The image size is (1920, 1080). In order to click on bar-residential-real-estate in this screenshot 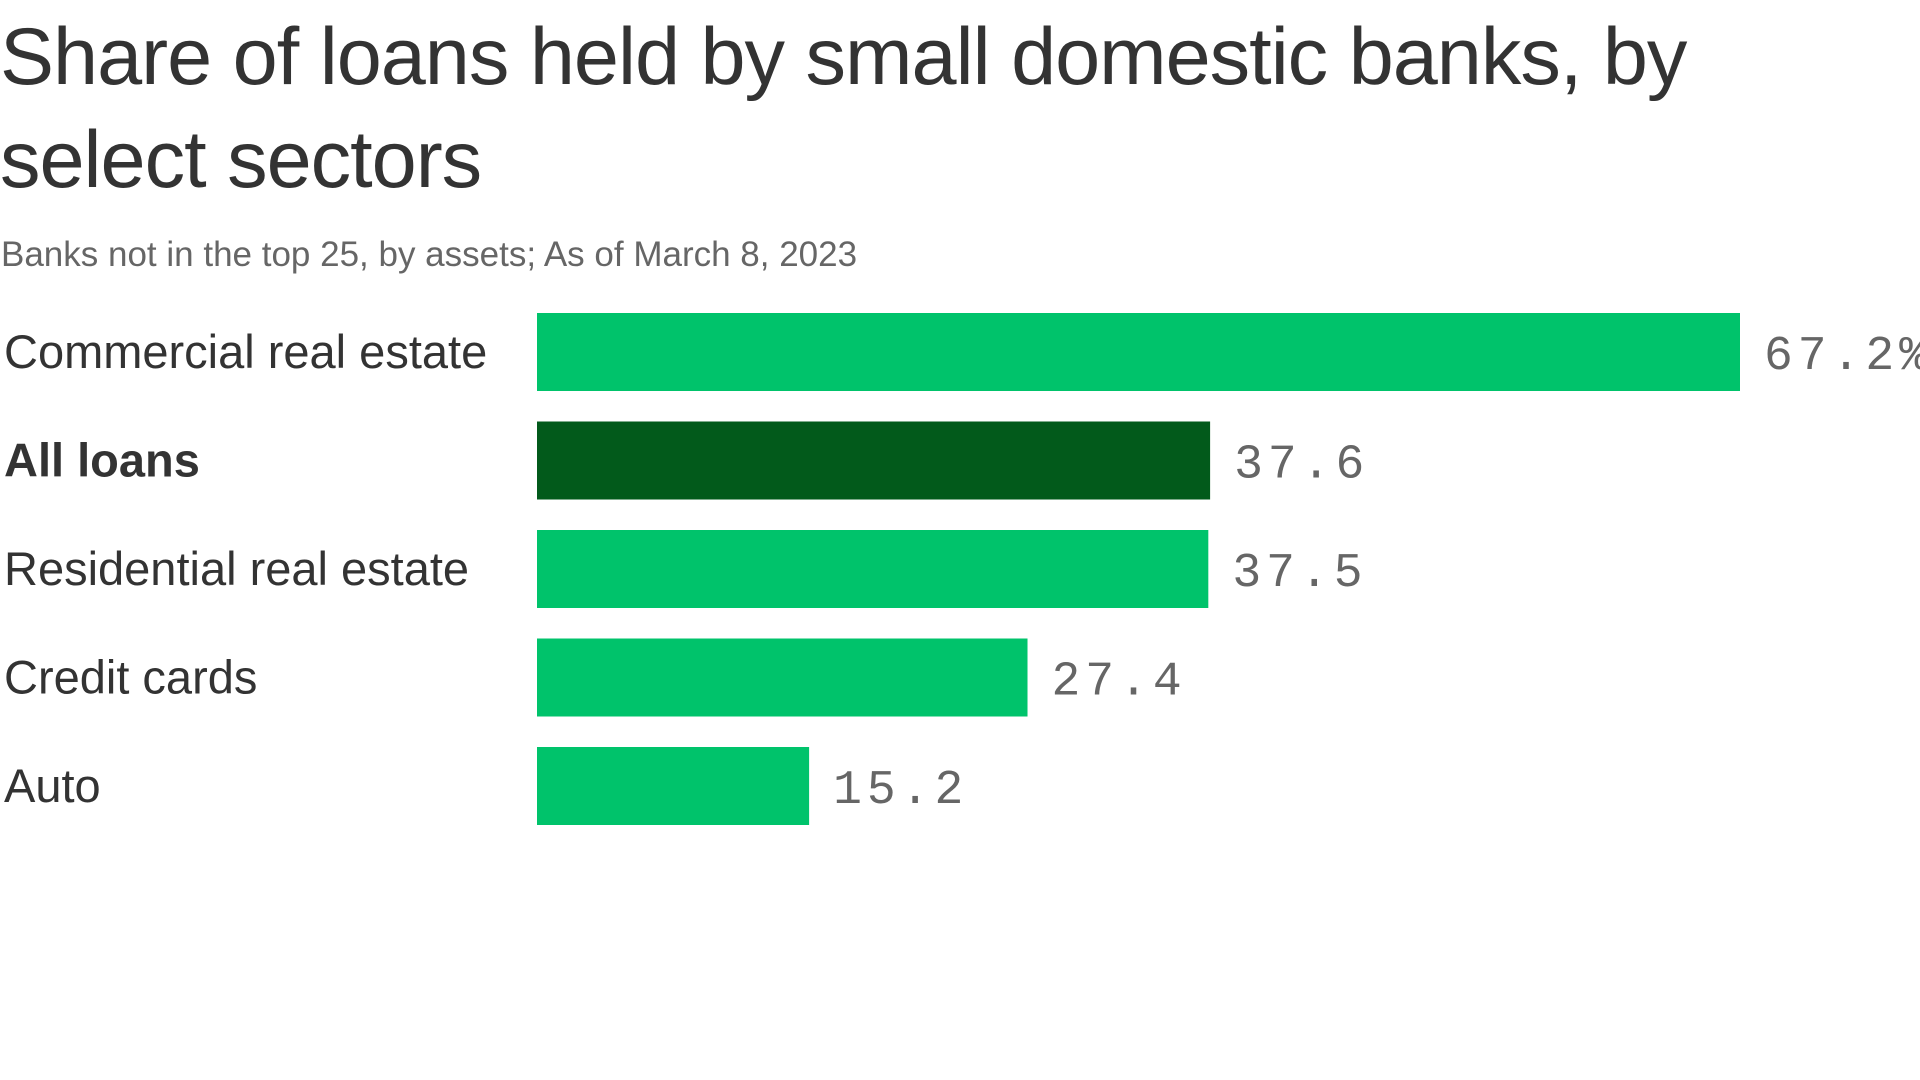, I will do `click(873, 569)`.